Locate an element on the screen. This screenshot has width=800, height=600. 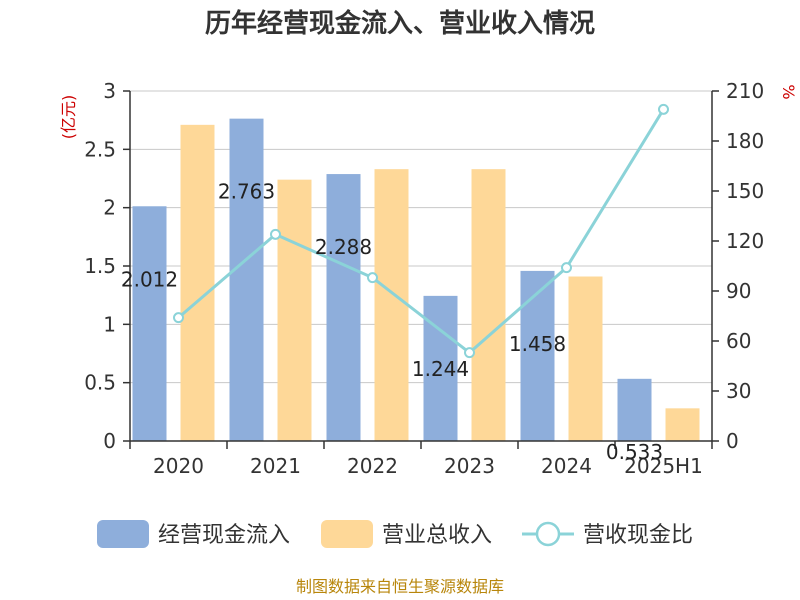
source-note: 制图数据来自恒生聚源数据库 is located at coordinates (400, 586).